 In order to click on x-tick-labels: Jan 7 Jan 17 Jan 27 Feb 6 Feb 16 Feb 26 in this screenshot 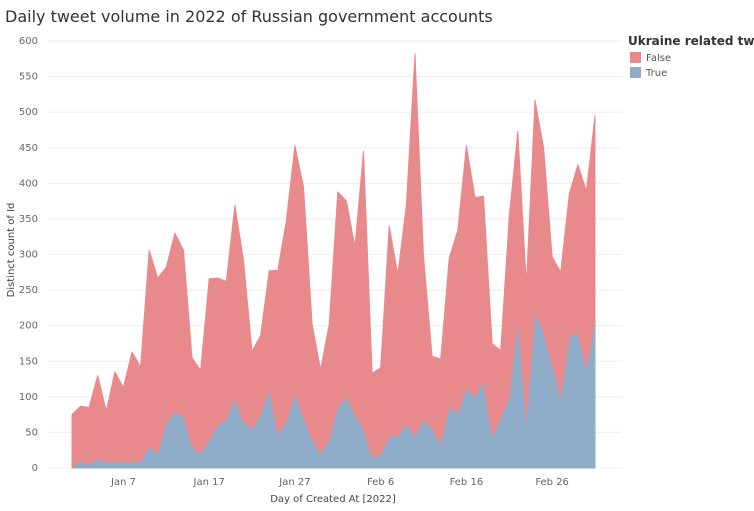, I will do `click(339, 482)`.